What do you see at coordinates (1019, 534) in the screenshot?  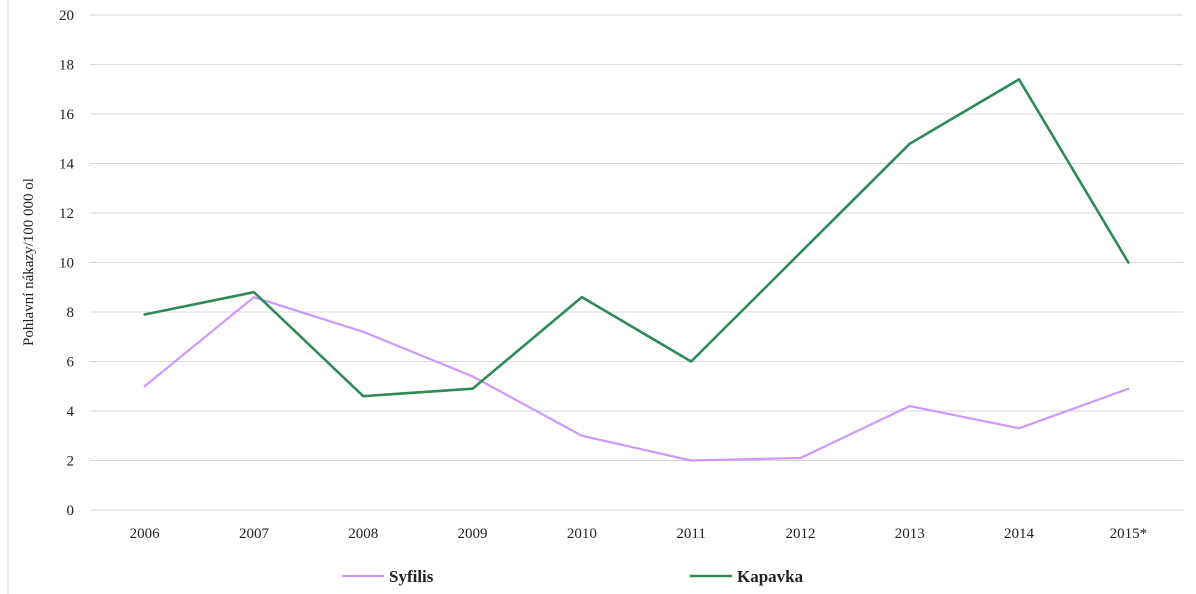 I see `x-tick-label: 2014` at bounding box center [1019, 534].